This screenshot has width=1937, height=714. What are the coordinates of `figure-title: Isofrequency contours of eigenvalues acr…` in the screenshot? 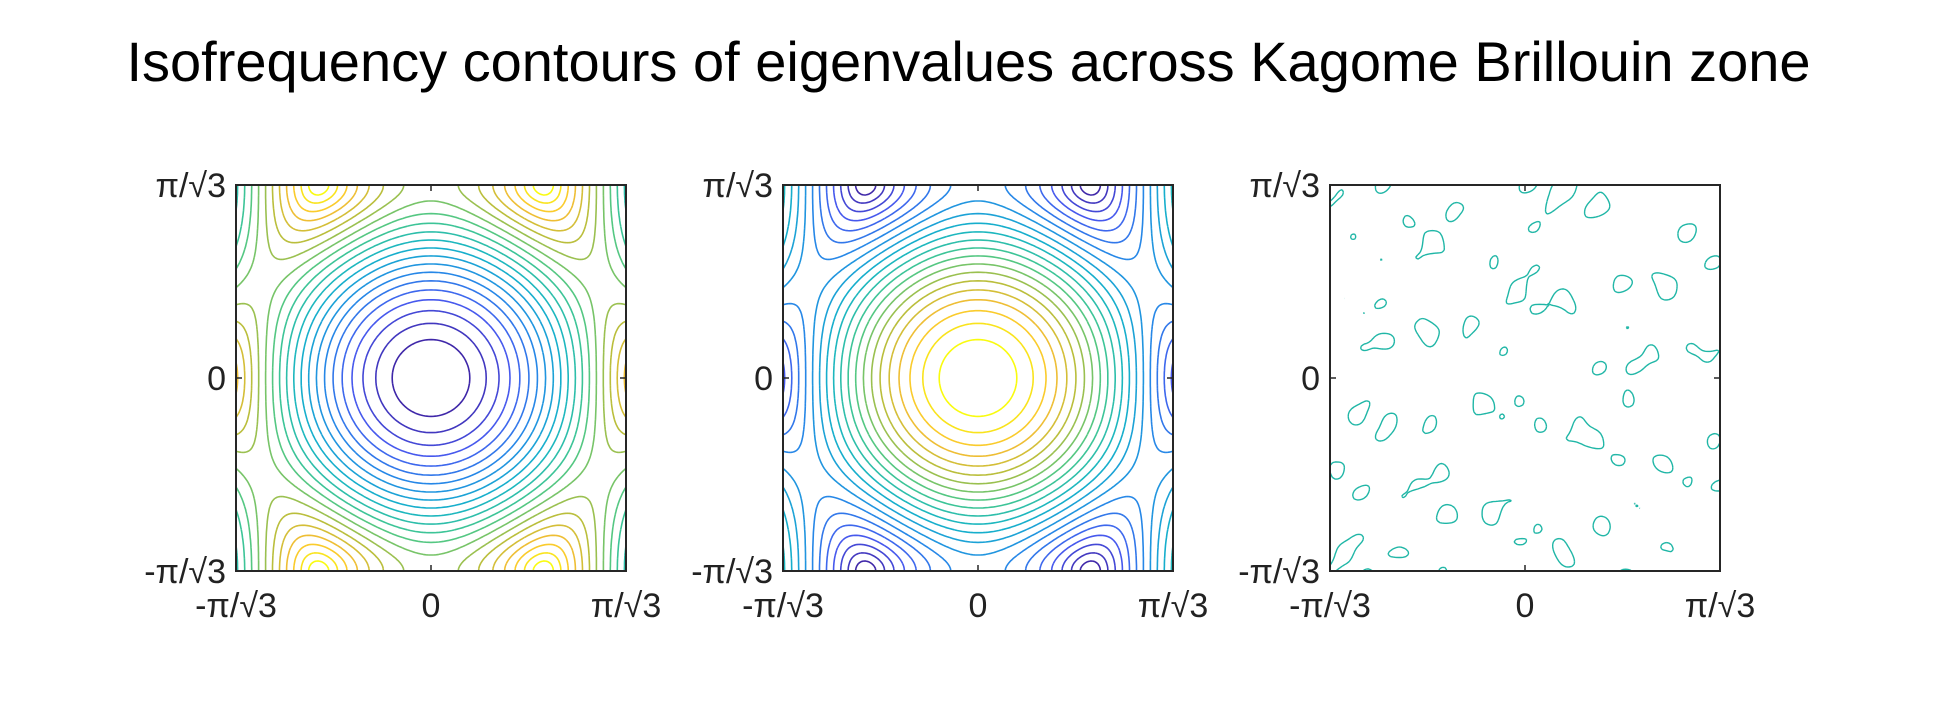 It's located at (968, 61).